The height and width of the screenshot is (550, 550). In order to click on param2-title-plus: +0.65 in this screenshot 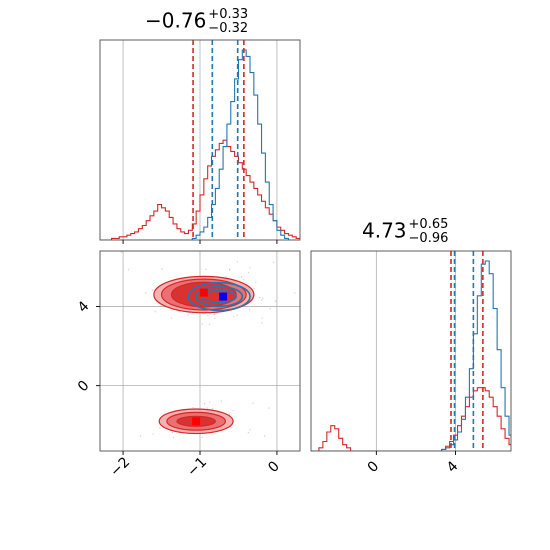, I will do `click(428, 224)`.